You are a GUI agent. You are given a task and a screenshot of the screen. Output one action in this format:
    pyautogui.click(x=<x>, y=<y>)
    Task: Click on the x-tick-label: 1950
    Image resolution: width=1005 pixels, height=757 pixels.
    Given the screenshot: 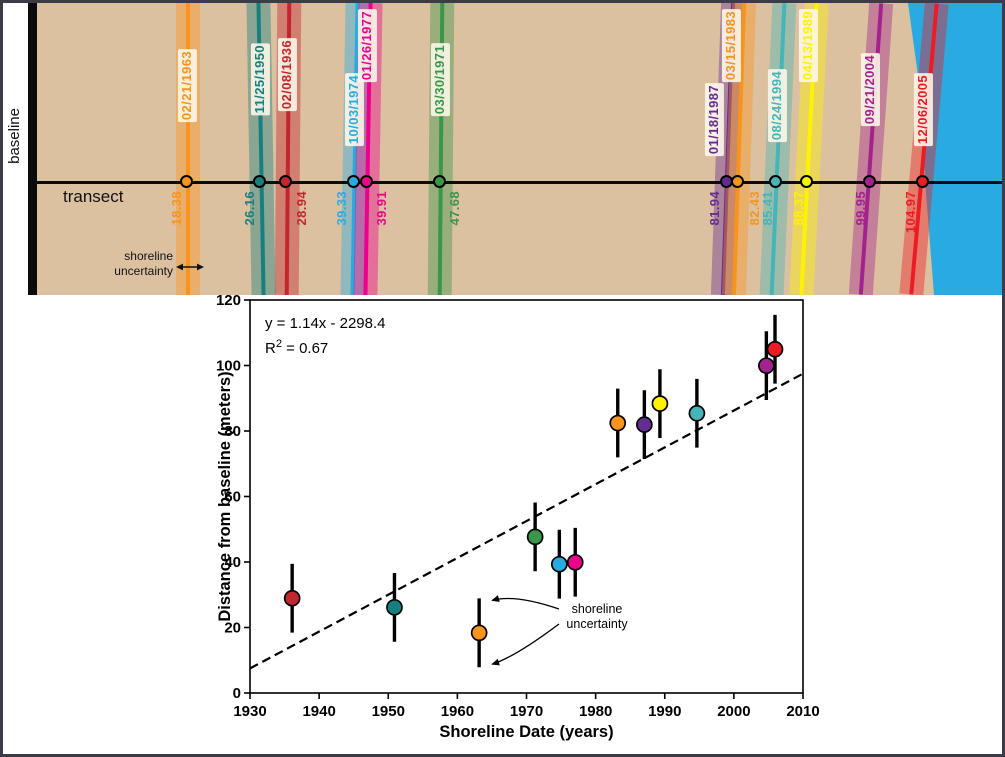 What is the action you would take?
    pyautogui.click(x=388, y=711)
    